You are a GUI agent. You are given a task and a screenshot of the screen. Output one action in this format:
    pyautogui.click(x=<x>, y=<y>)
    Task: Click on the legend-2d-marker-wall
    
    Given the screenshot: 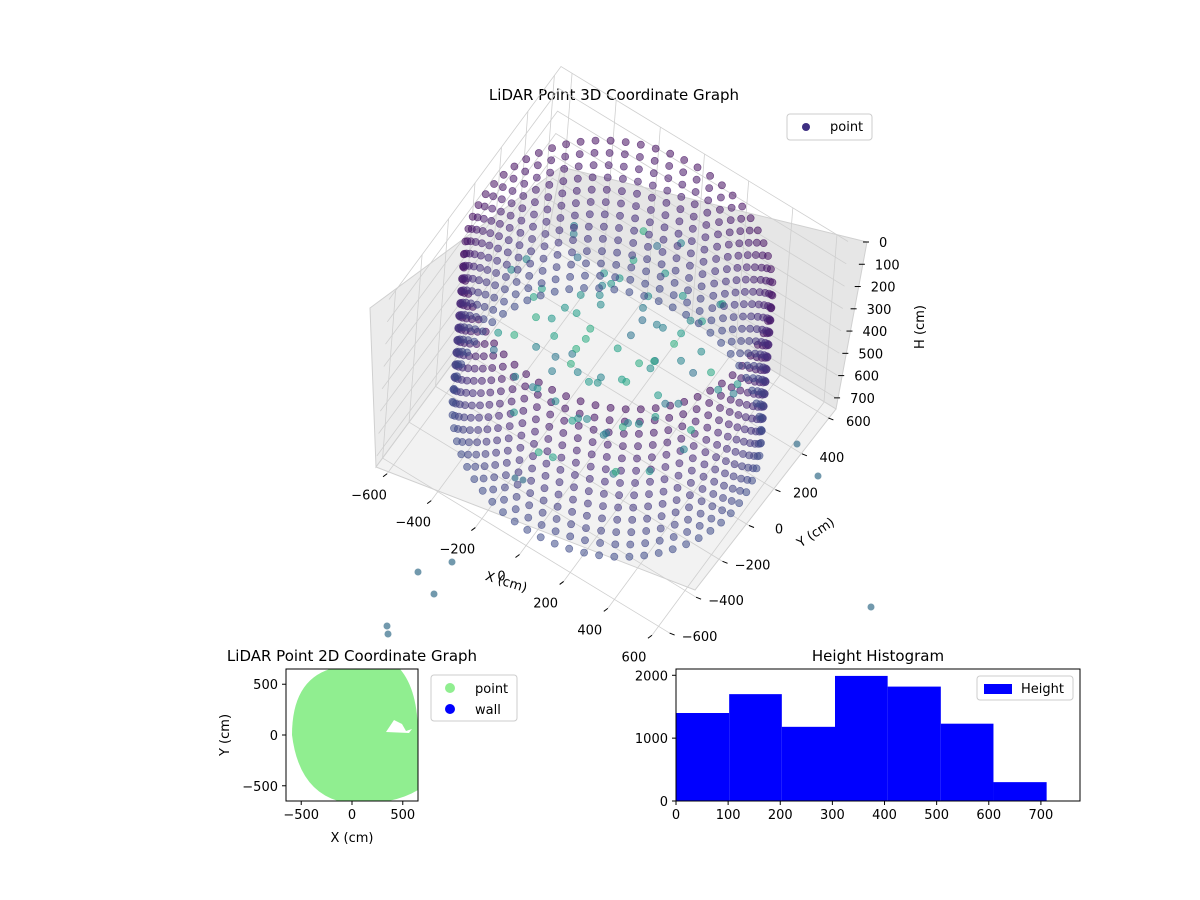 What is the action you would take?
    pyautogui.click(x=450, y=709)
    